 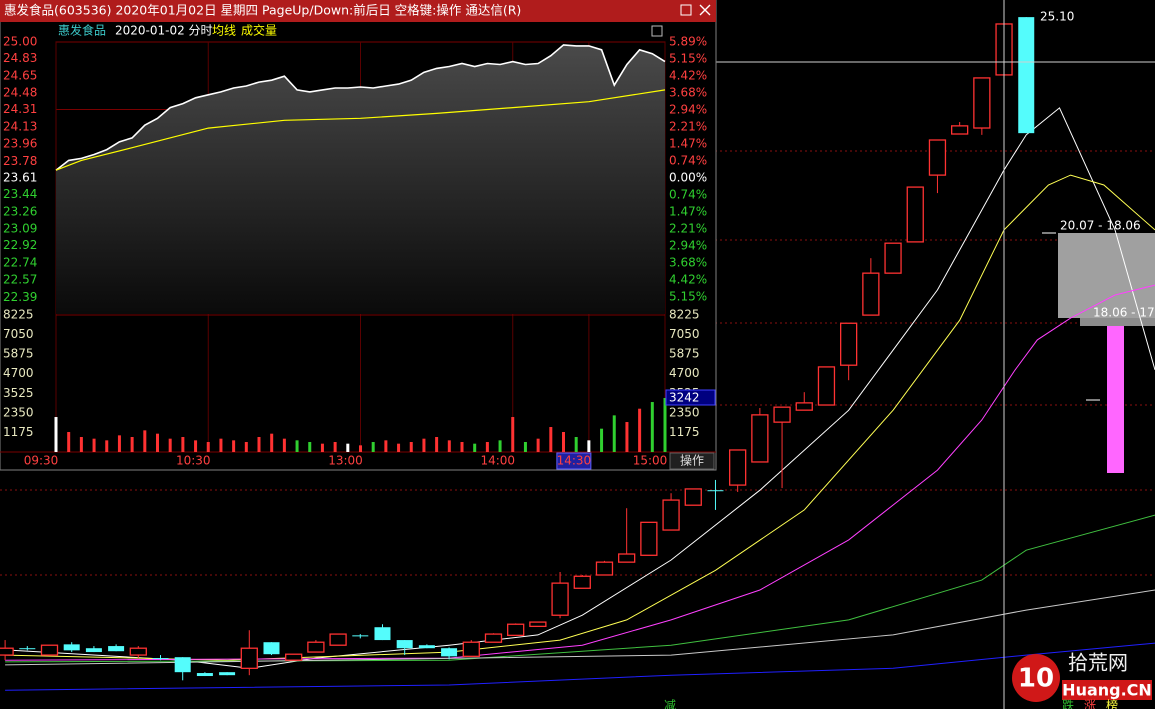 What do you see at coordinates (20, 58) in the screenshot?
I see `y-tick-label: 24.83` at bounding box center [20, 58].